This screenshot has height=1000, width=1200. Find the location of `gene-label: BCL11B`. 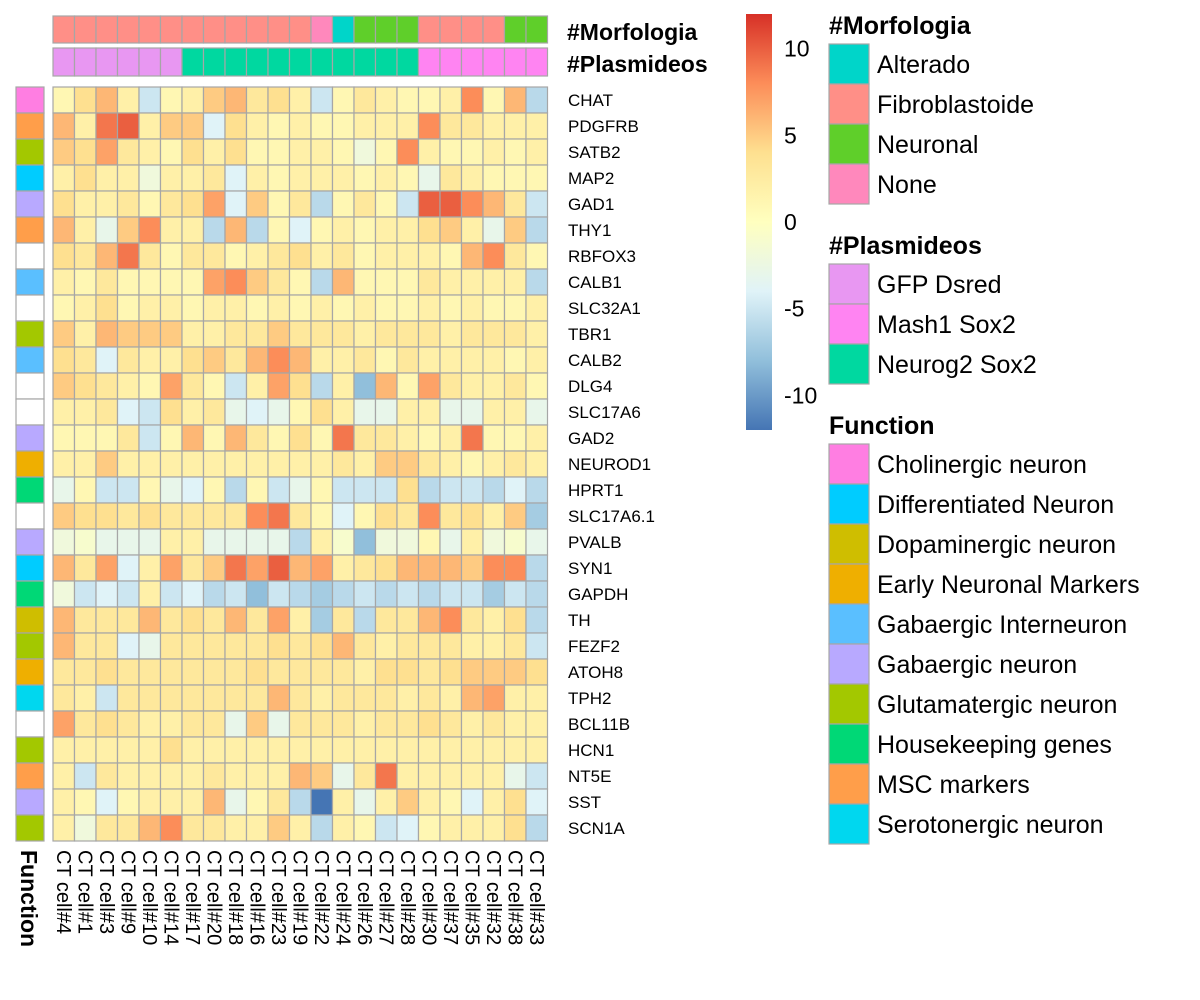

gene-label: BCL11B is located at coordinates (599, 724).